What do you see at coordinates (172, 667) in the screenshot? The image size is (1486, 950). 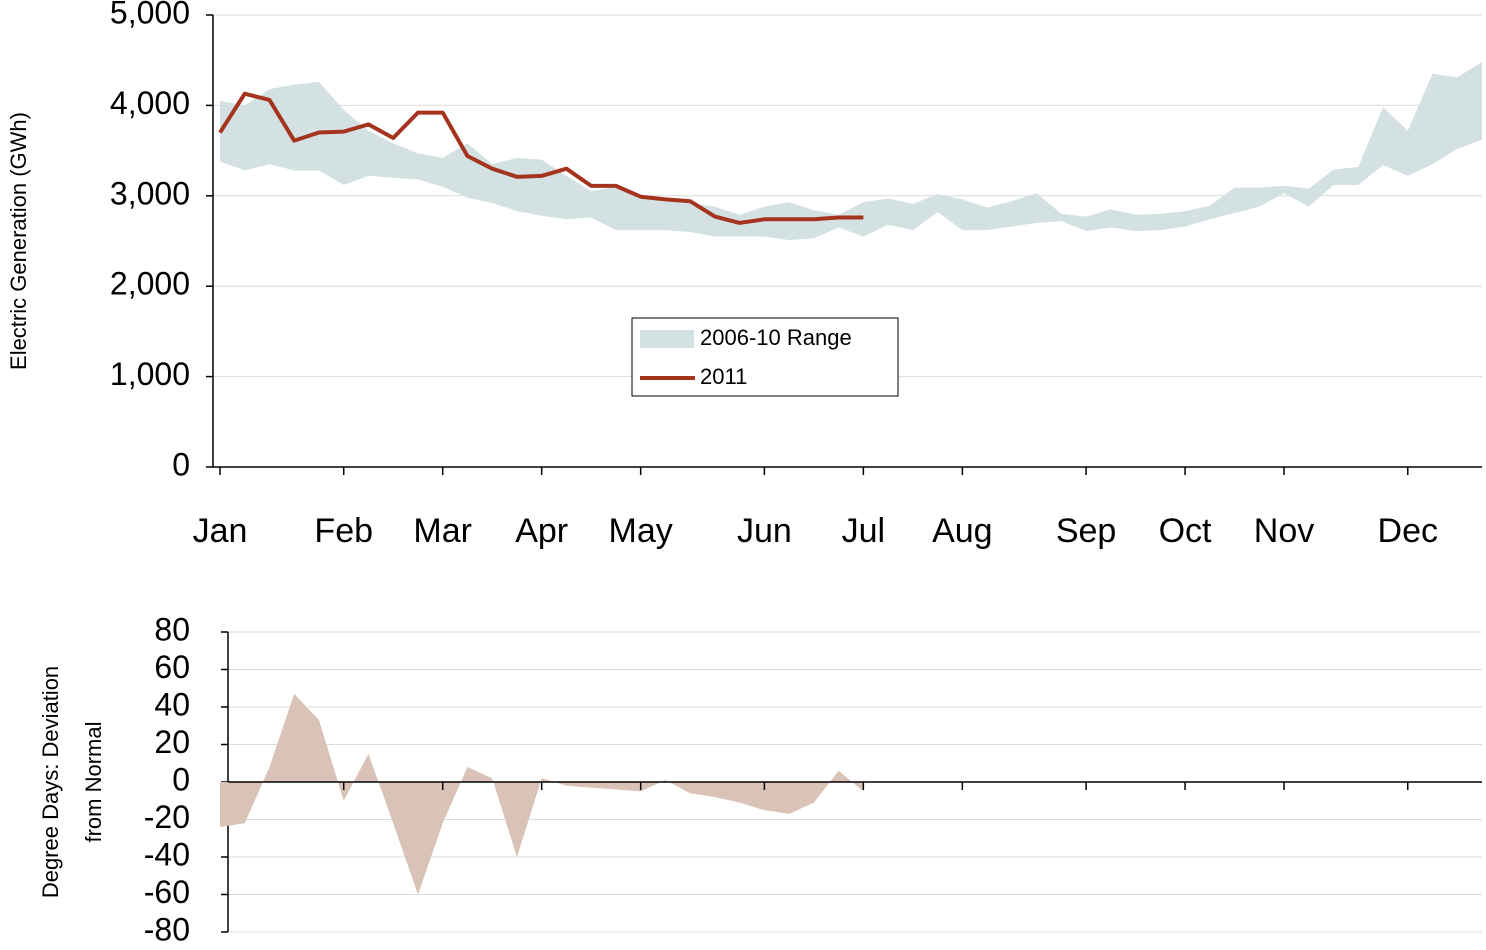 I see `y-tick-label: 60` at bounding box center [172, 667].